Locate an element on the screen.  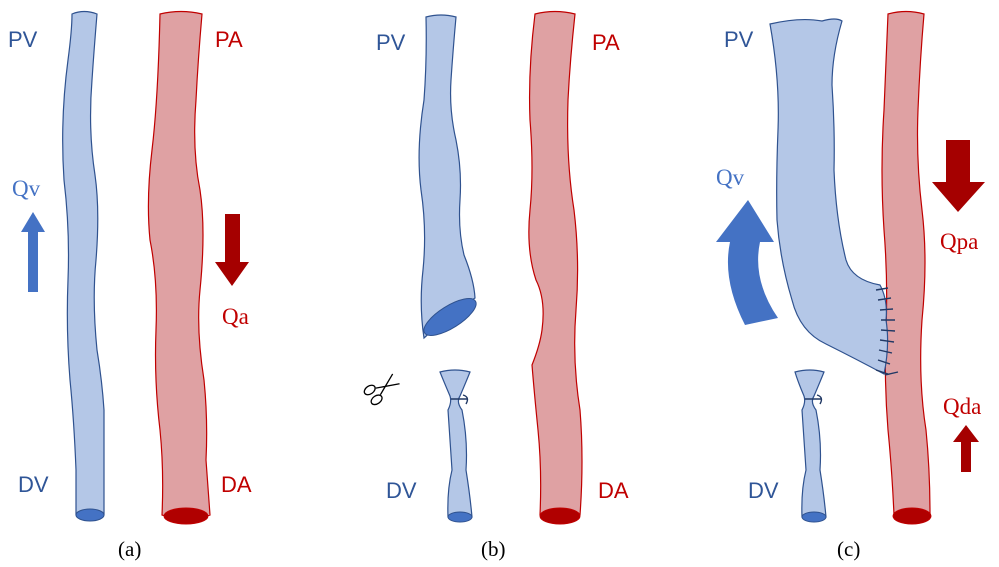
artery-b-distal-opening is located at coordinates (560, 516).